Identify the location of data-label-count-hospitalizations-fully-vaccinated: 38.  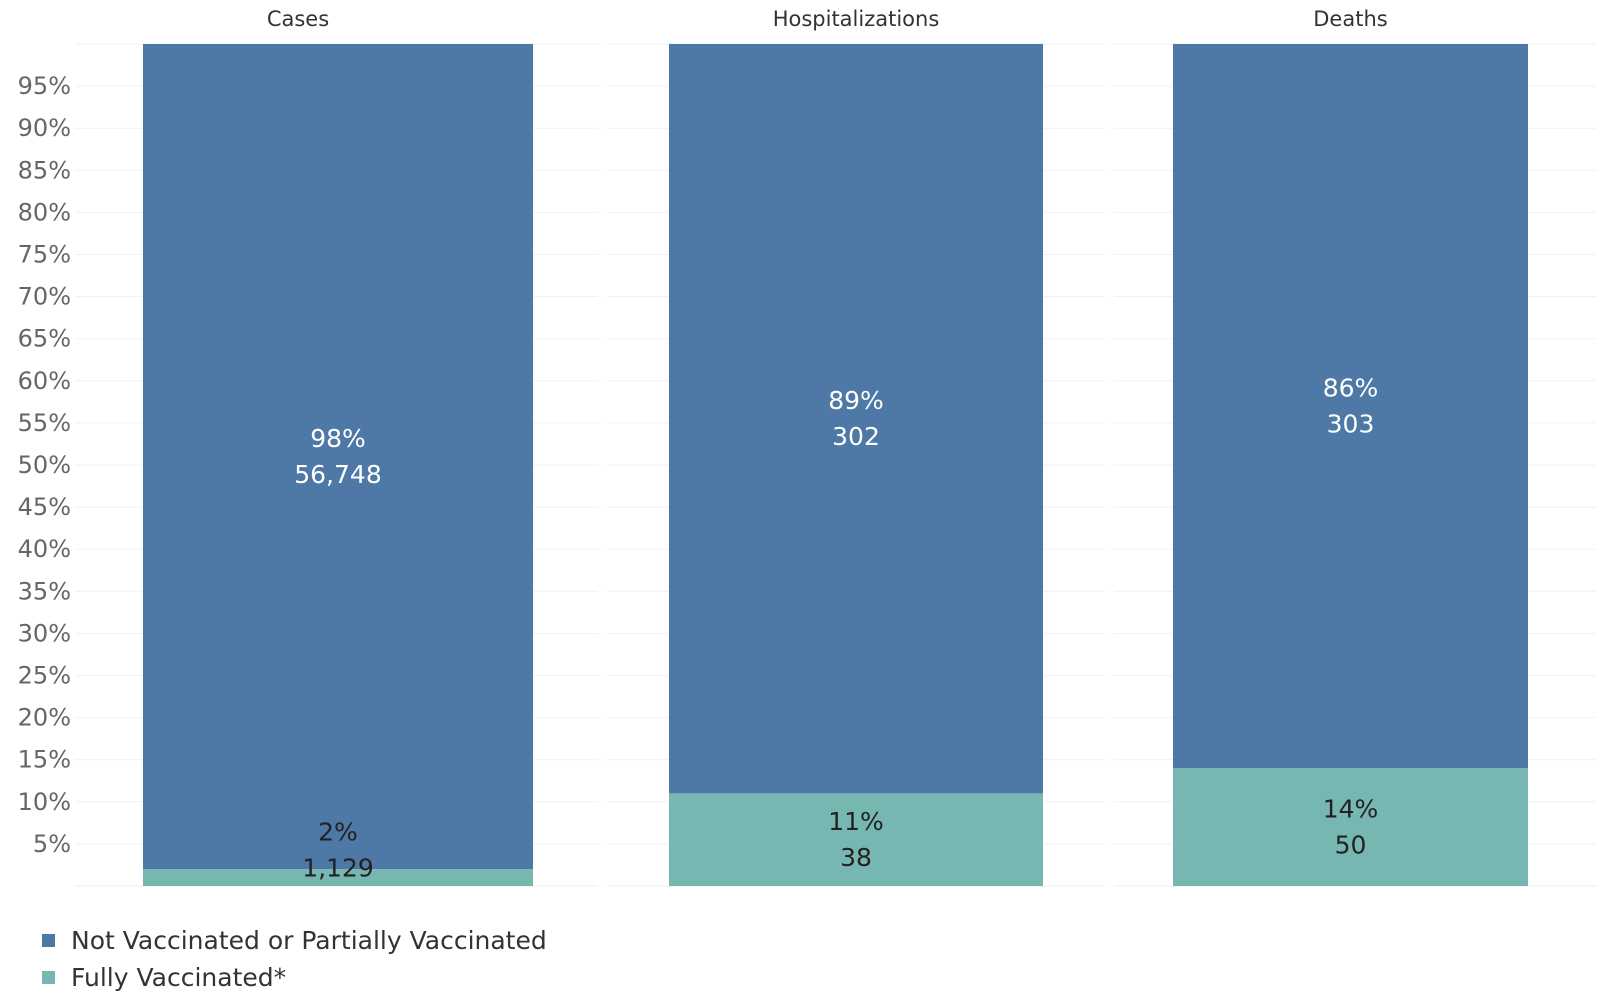
(856, 857).